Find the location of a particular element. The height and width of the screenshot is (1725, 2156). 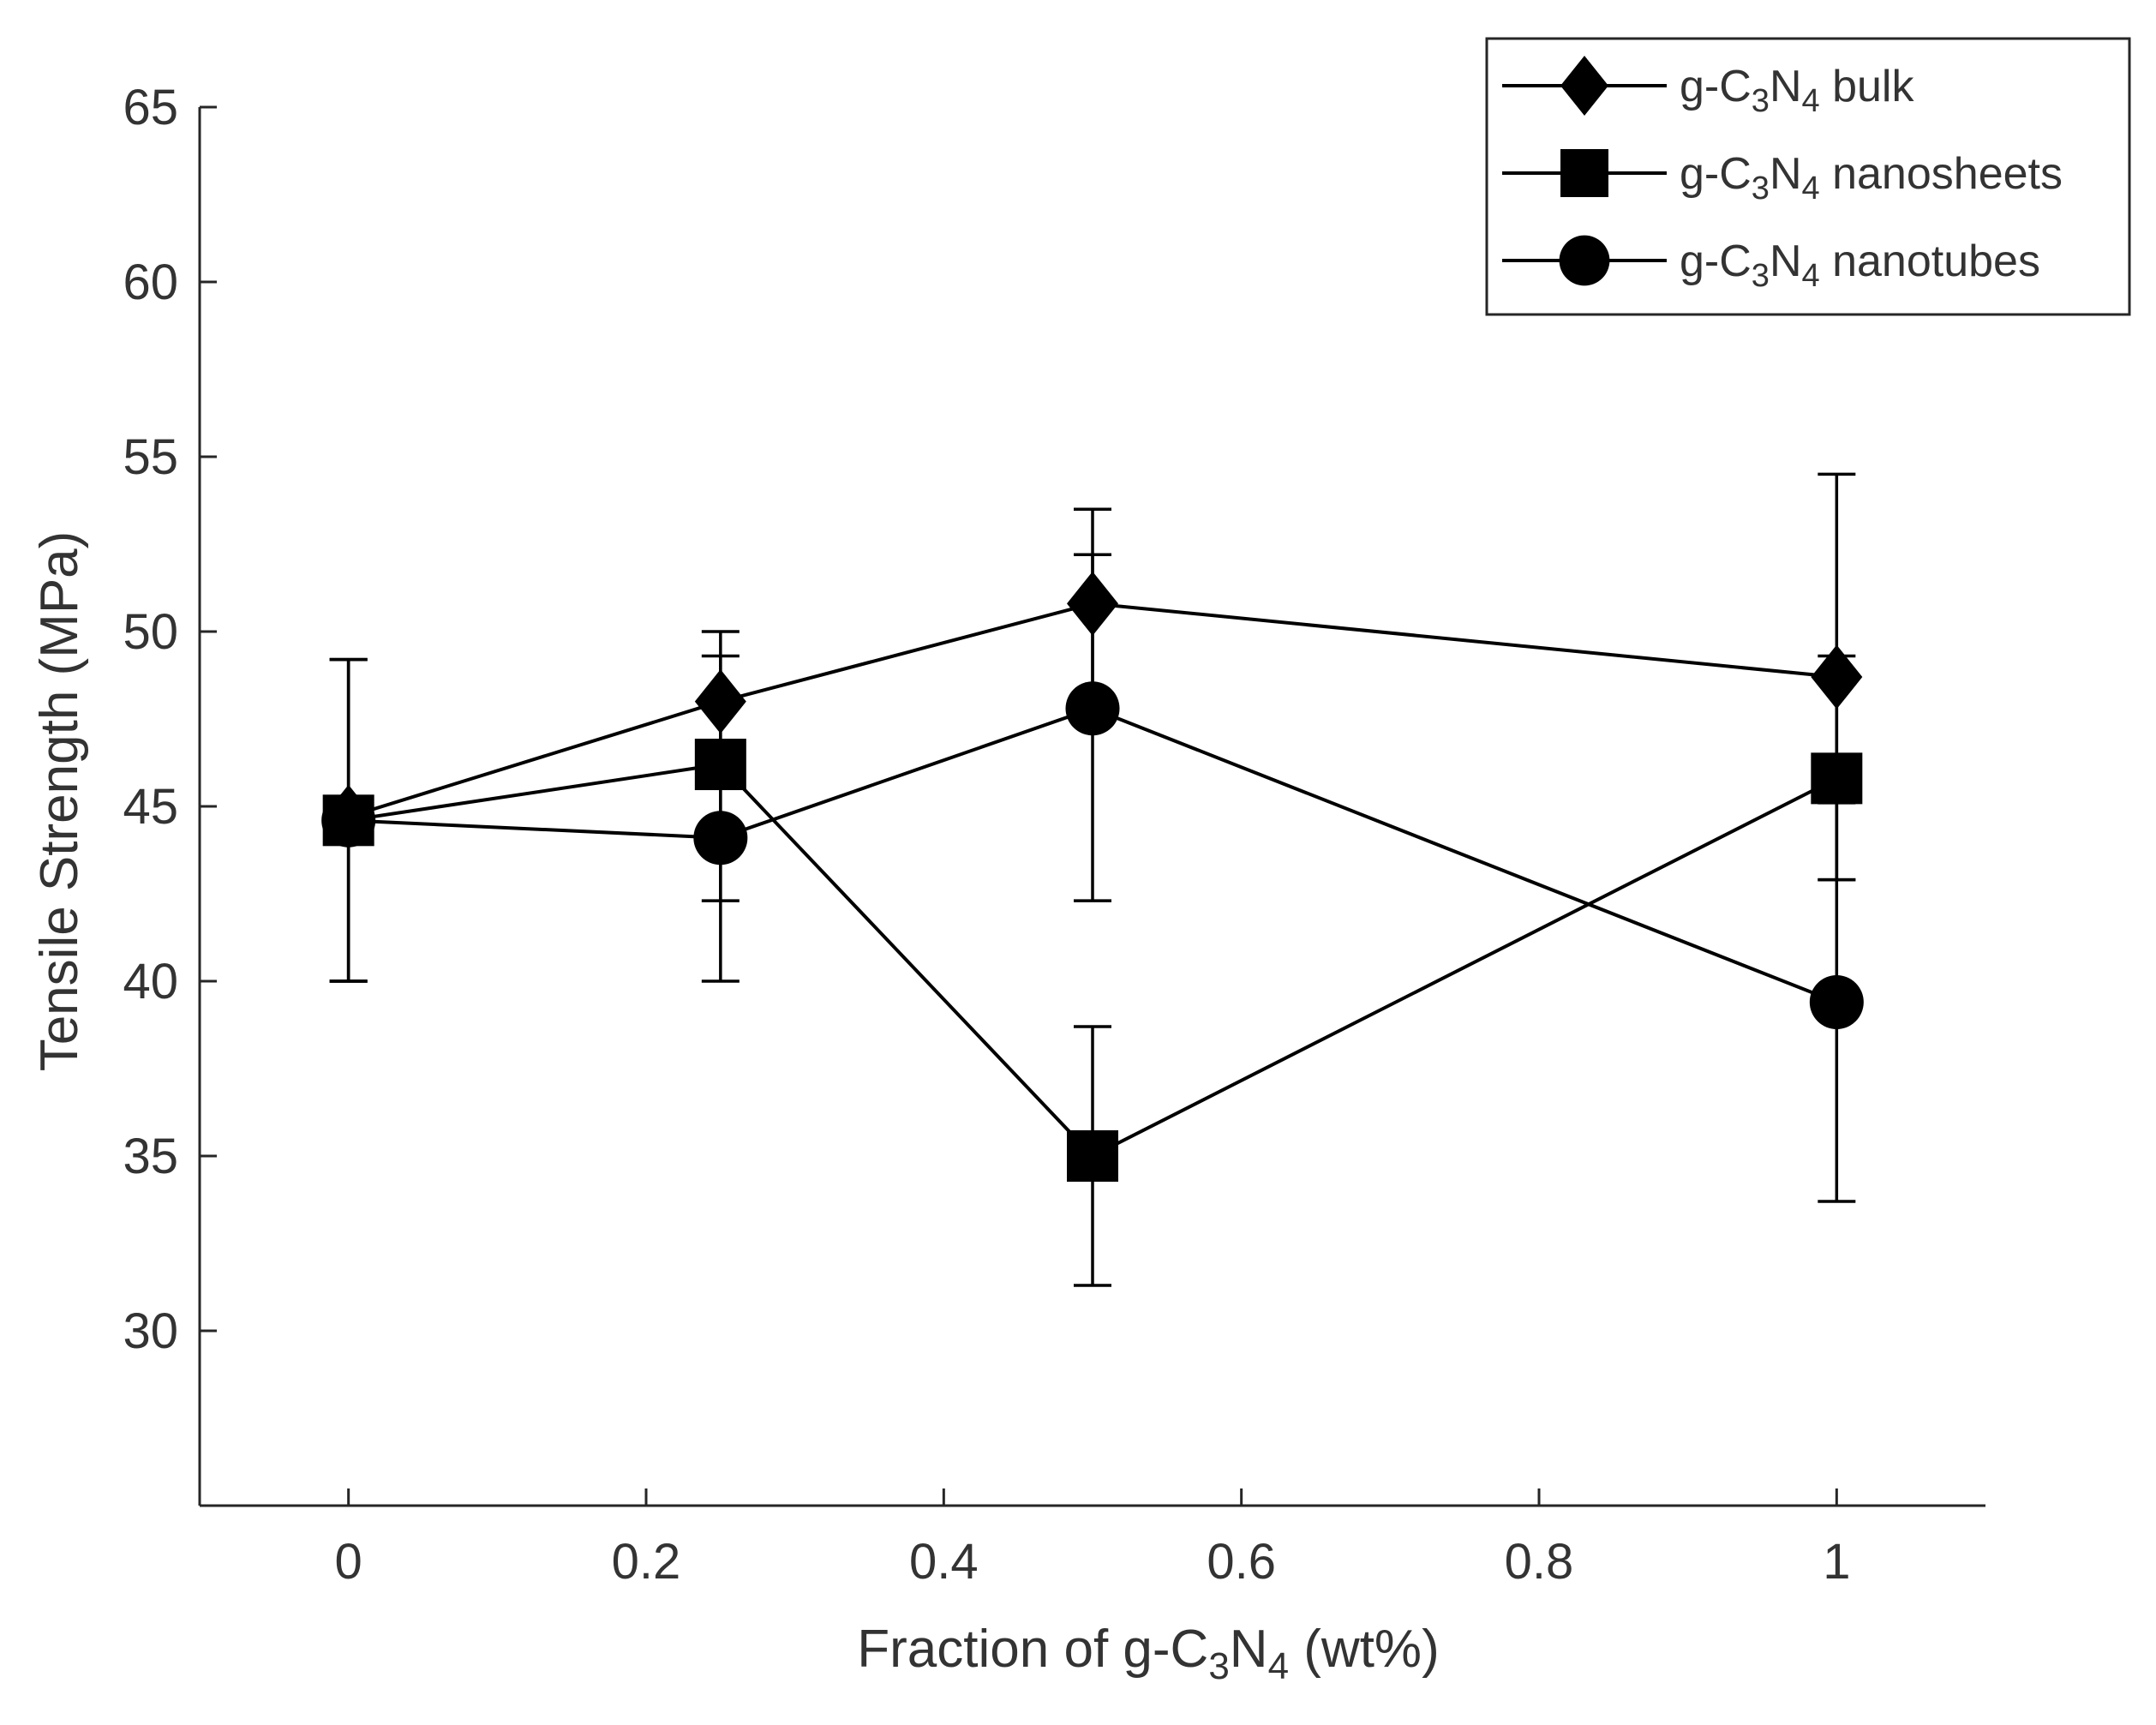

y-tick-label: 30 is located at coordinates (151, 1331).